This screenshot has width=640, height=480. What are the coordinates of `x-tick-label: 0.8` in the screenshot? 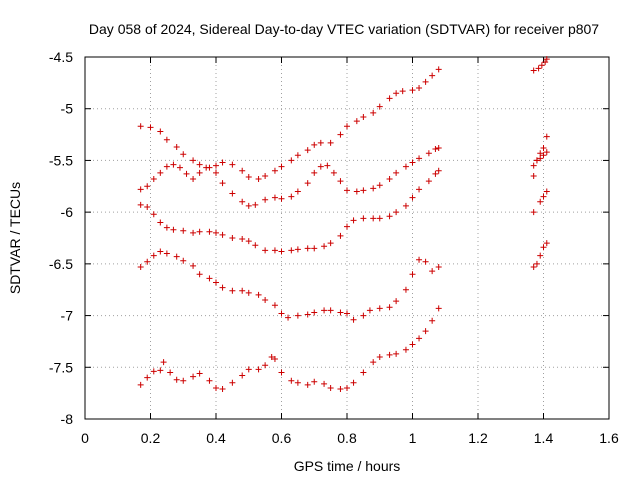 It's located at (347, 438).